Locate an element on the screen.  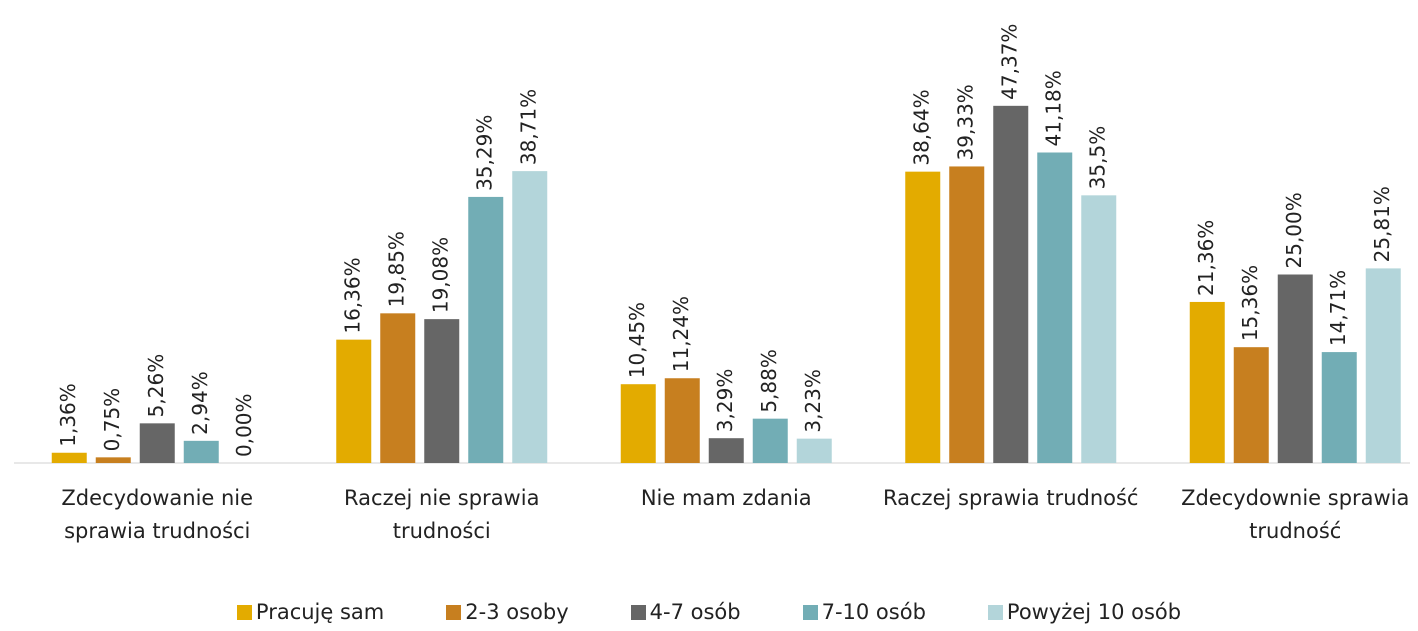
value-label: 41,18% is located at coordinates (1053, 108).